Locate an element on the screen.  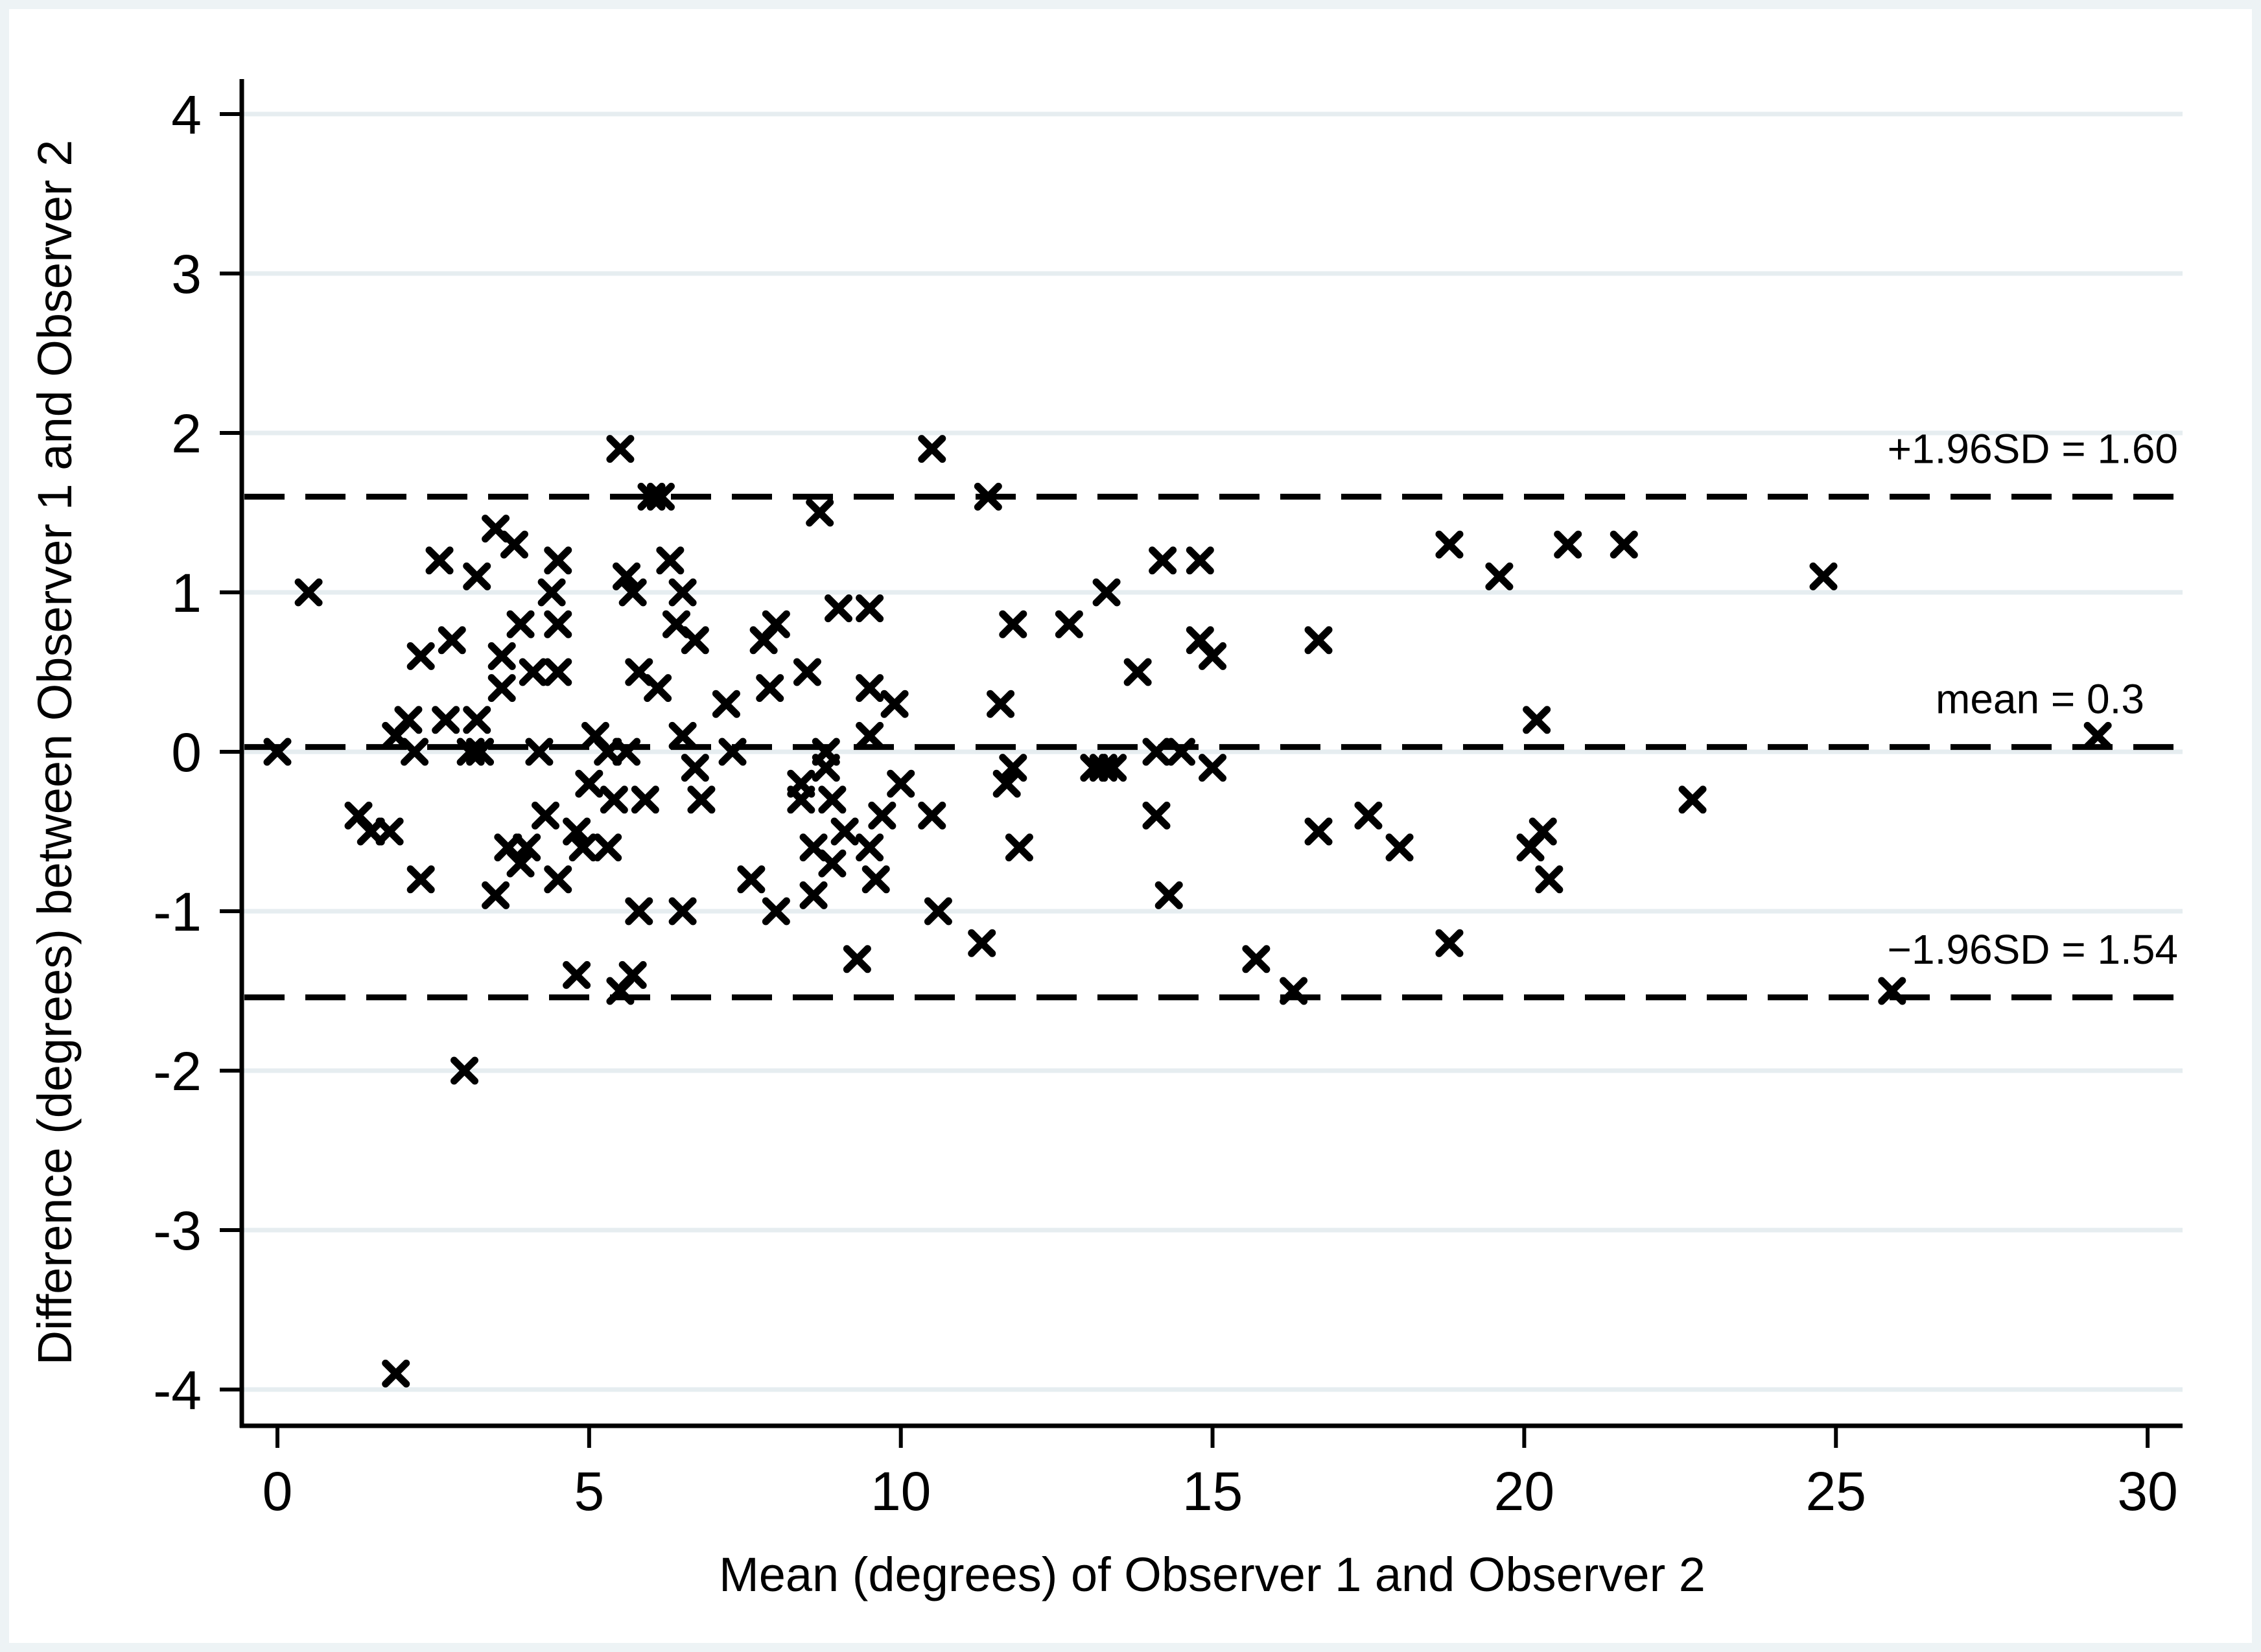
x-tick-label-20: 20 is located at coordinates (1524, 1491).